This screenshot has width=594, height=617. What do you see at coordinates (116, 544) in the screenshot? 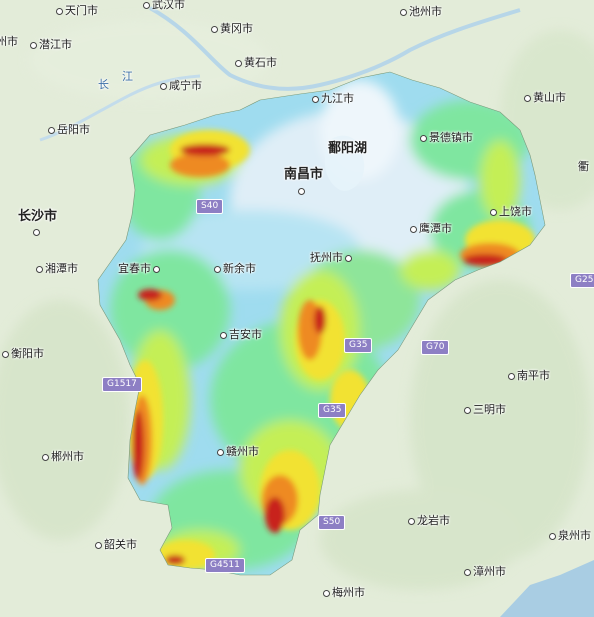
I see `city-shaoguan: 韶关市` at bounding box center [116, 544].